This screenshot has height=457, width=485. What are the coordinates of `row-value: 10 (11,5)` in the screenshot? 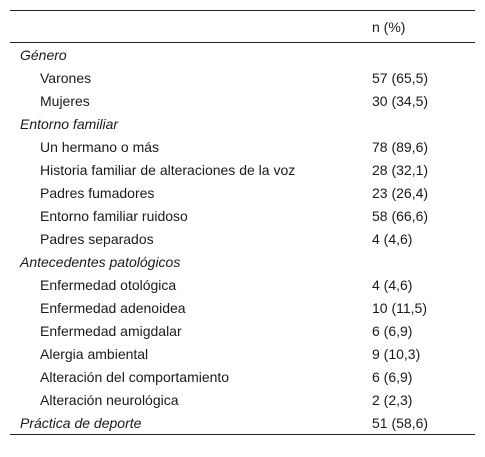 It's located at (399, 307).